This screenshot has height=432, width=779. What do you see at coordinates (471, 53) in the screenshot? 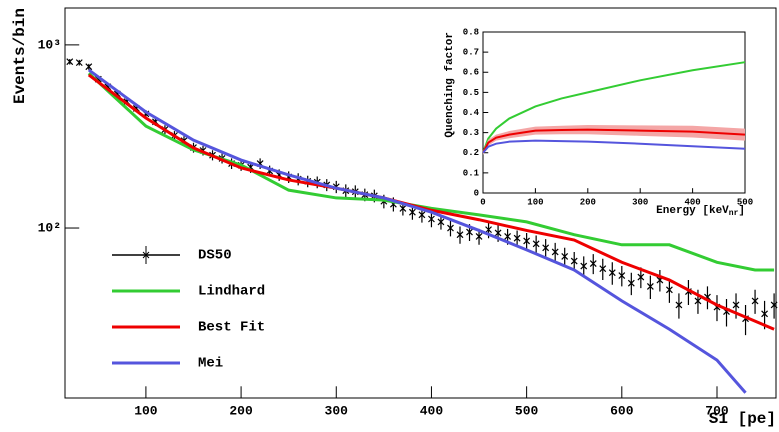
I see `y-tick-label: 0.7` at bounding box center [471, 53].